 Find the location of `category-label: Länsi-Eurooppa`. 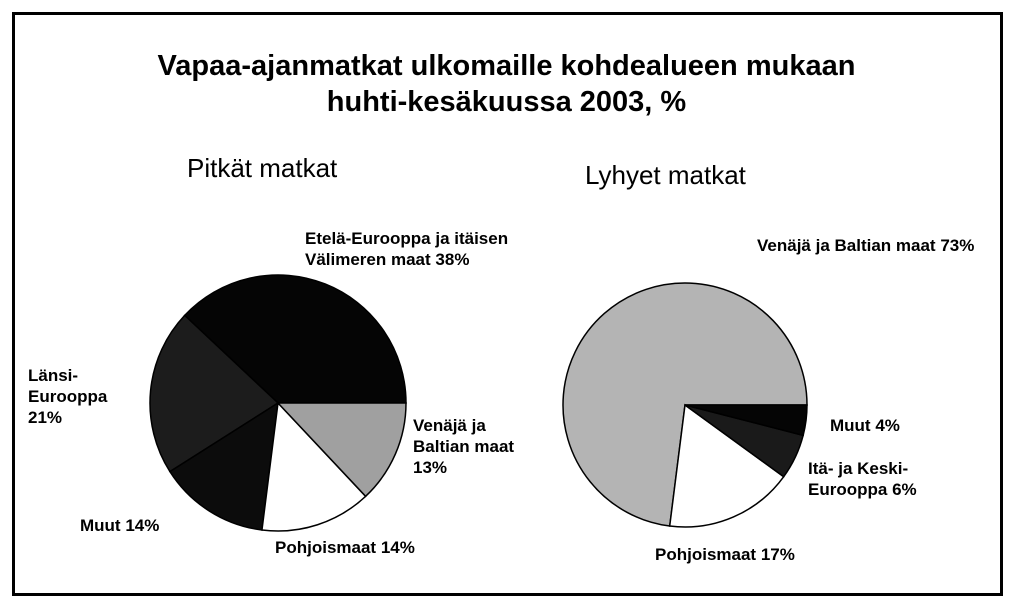

category-label: Länsi-Eurooppa is located at coordinates (68, 386).